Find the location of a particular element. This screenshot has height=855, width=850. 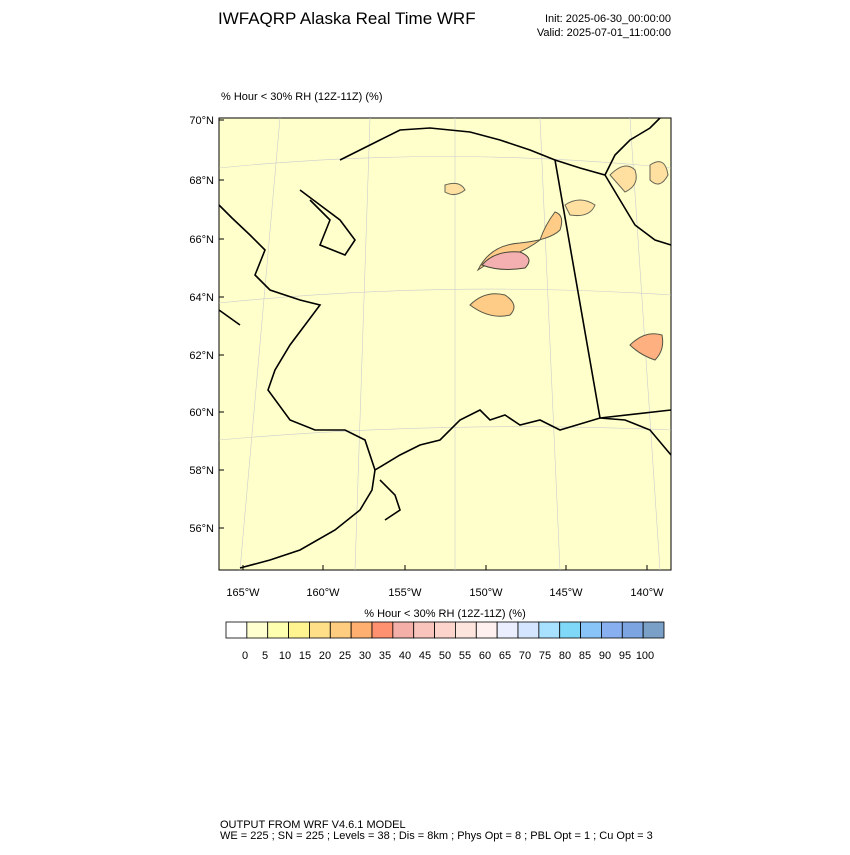

colorbar-label: 60 is located at coordinates (485, 656).